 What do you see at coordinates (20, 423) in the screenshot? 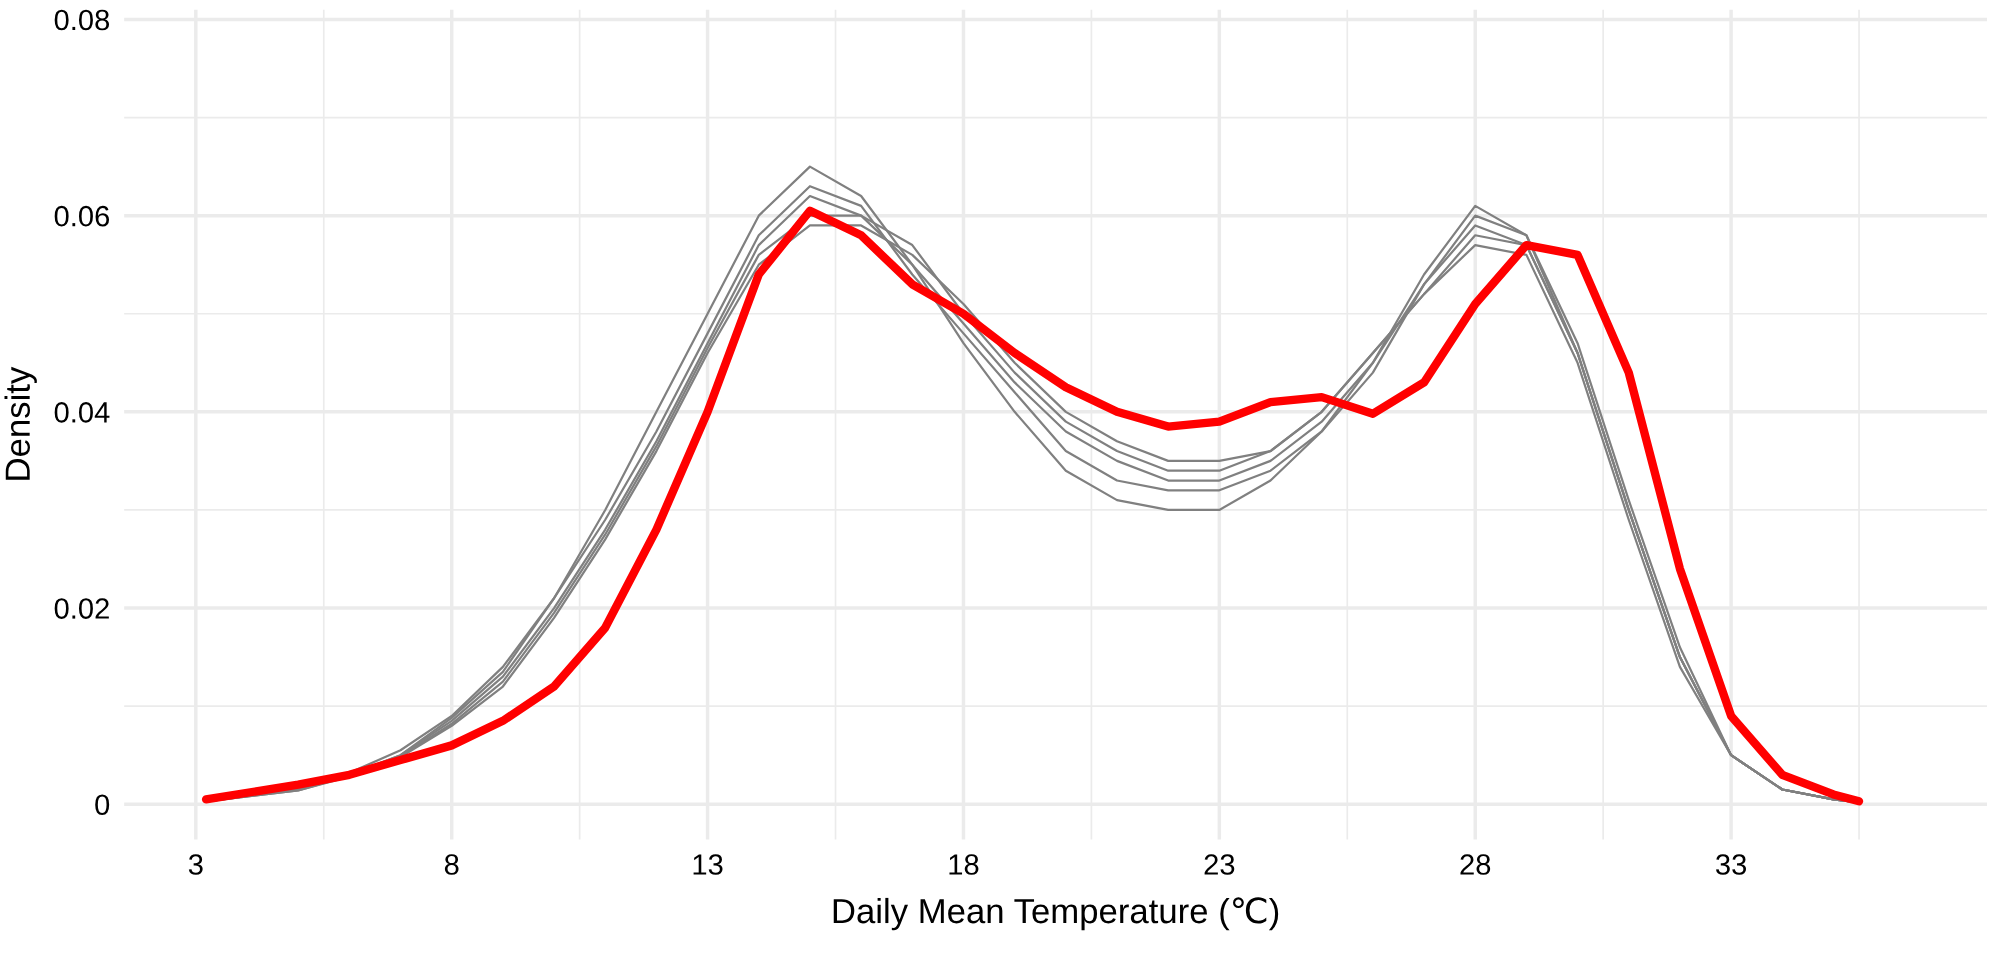
I see `y-axis-title: Density` at bounding box center [20, 423].